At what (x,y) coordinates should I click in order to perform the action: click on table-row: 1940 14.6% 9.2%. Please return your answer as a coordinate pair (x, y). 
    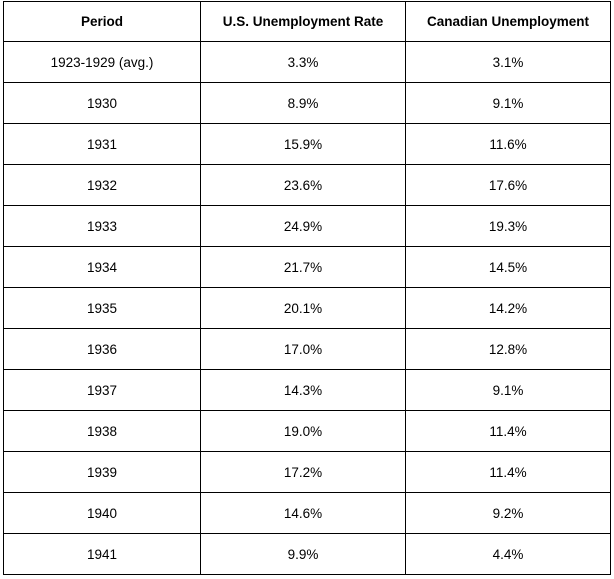
    Looking at the image, I should click on (307, 513).